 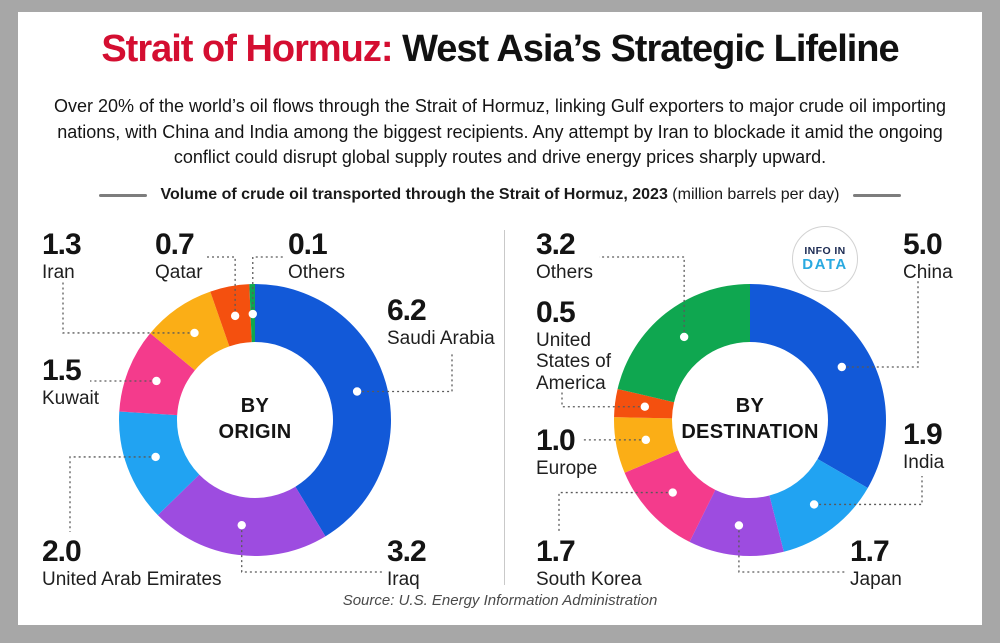 I want to click on label-name: China, so click(x=928, y=272).